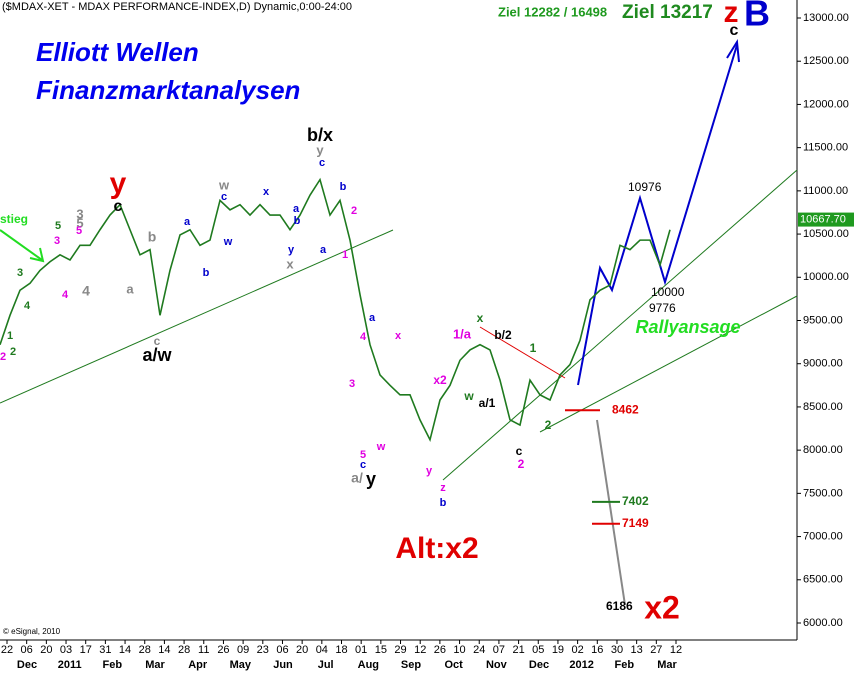  I want to click on month-label: Jun, so click(283, 665).